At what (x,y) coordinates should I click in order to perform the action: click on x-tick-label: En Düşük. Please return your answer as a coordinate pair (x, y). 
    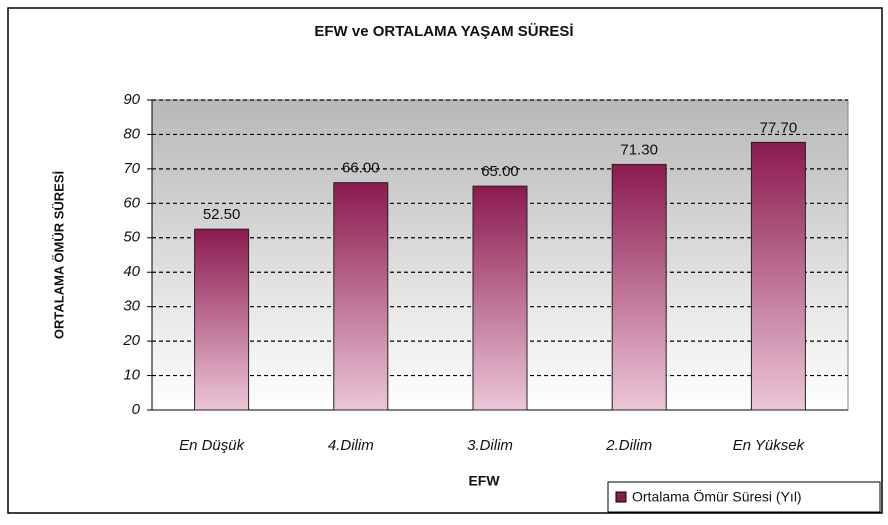
    Looking at the image, I should click on (212, 445).